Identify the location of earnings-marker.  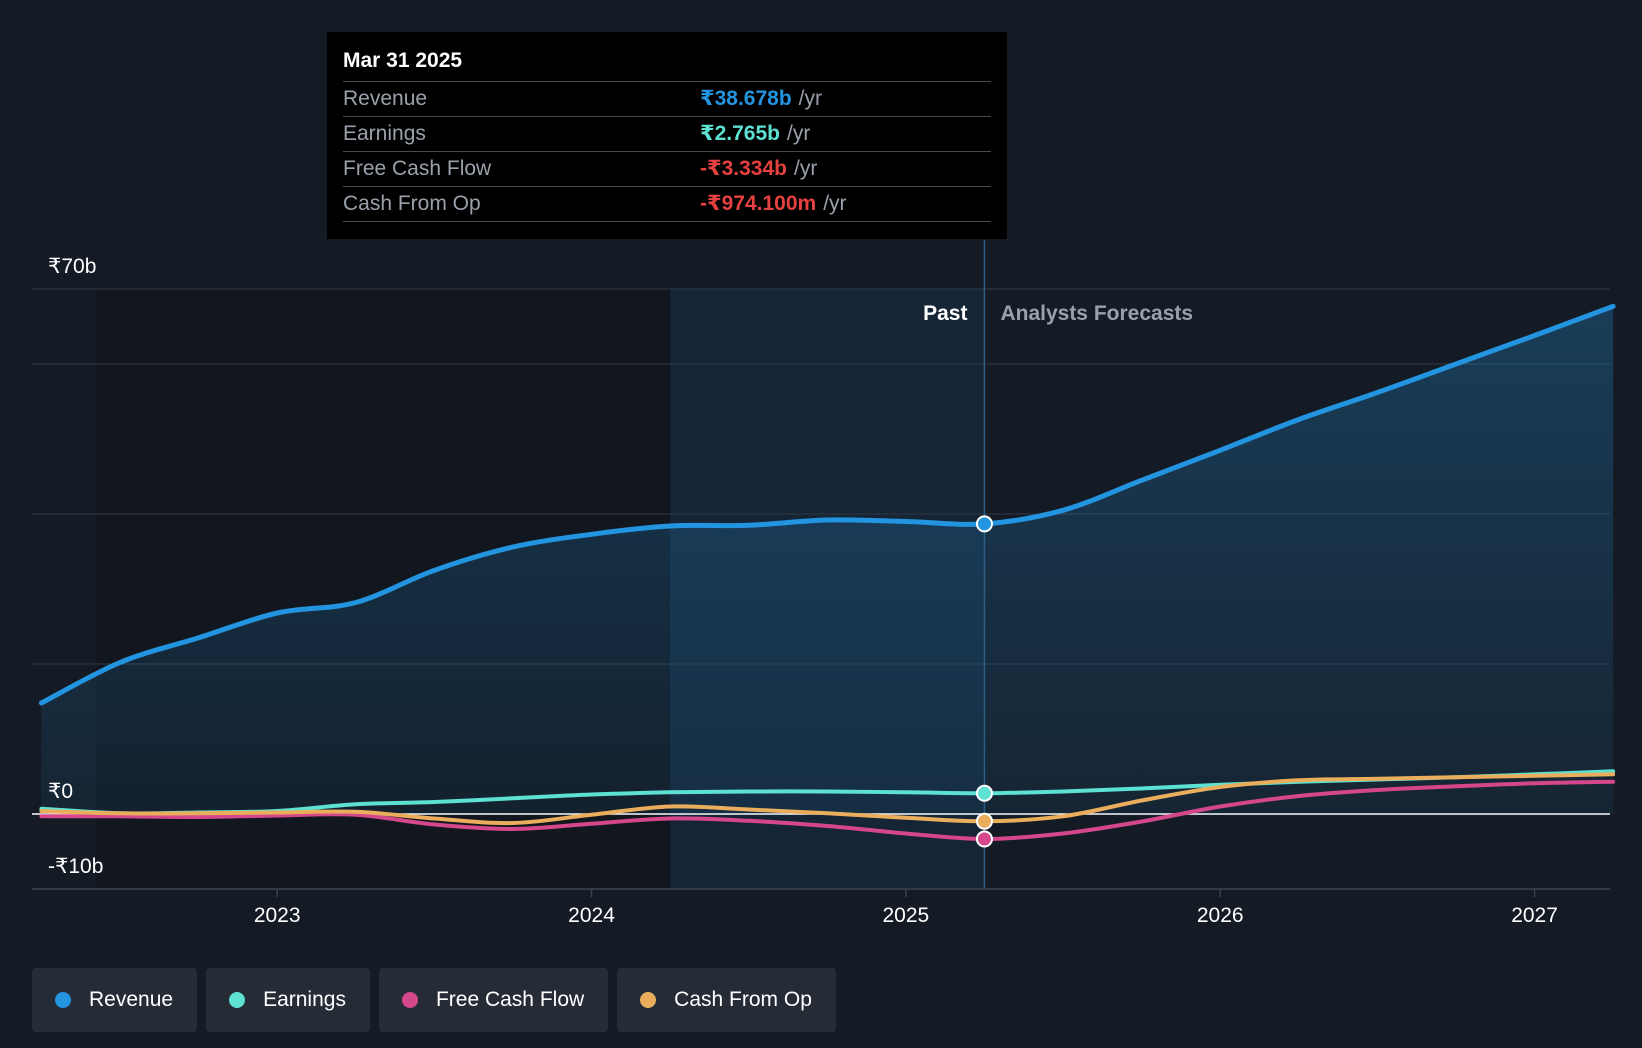
(984, 793).